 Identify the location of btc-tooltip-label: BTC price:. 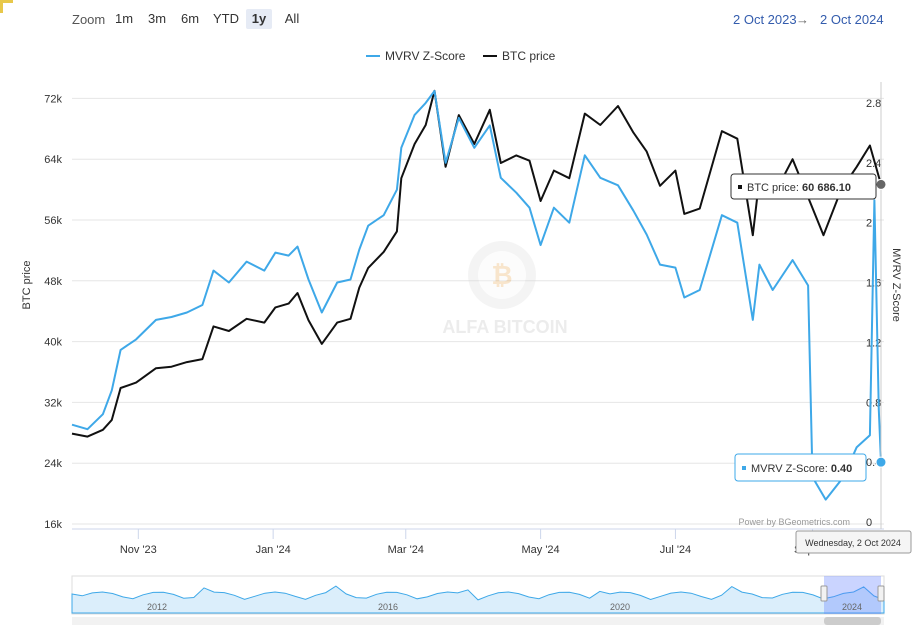
(773, 188).